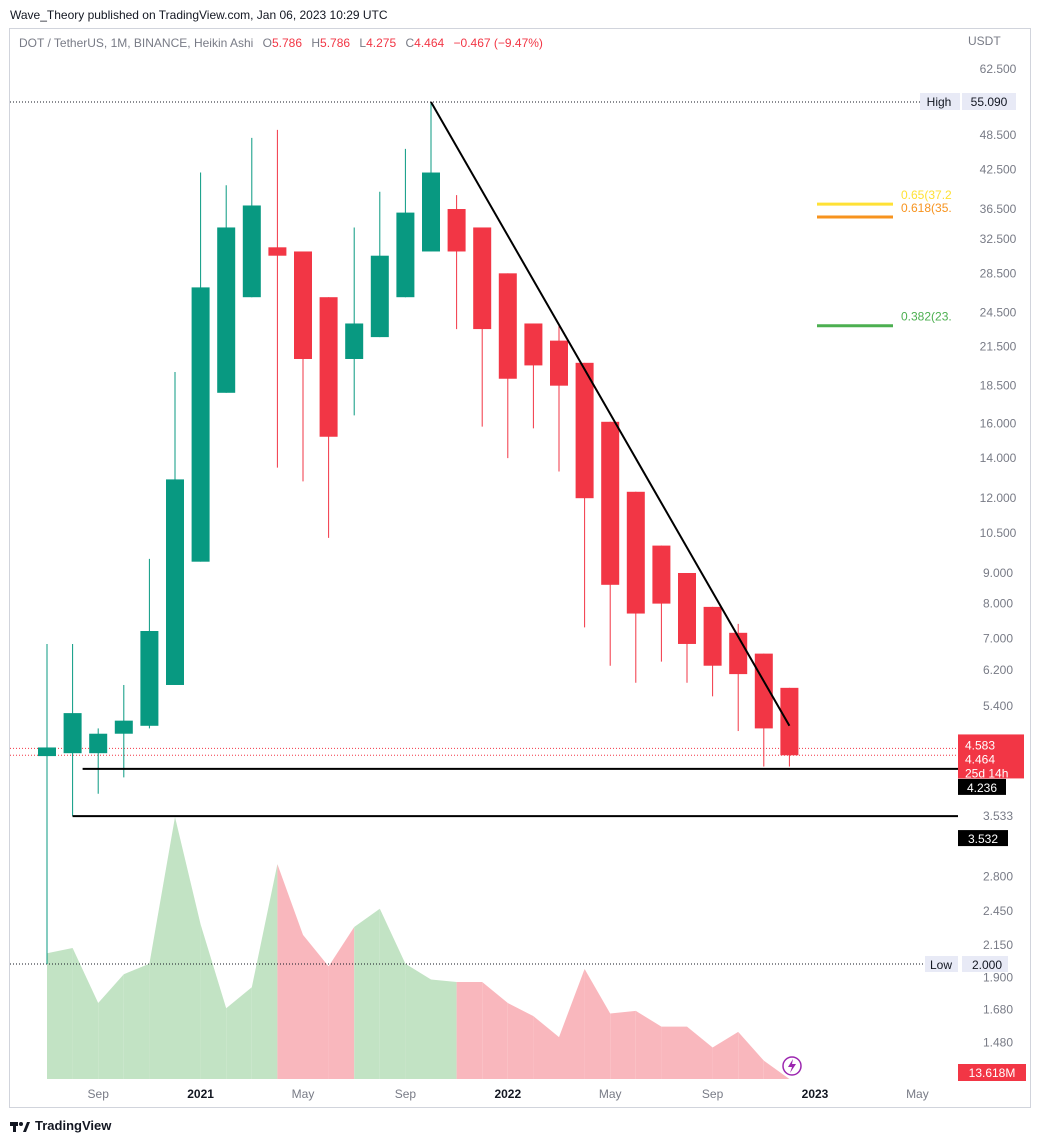 The height and width of the screenshot is (1143, 1041). I want to click on y-axis-tick-label: 9.000, so click(998, 573).